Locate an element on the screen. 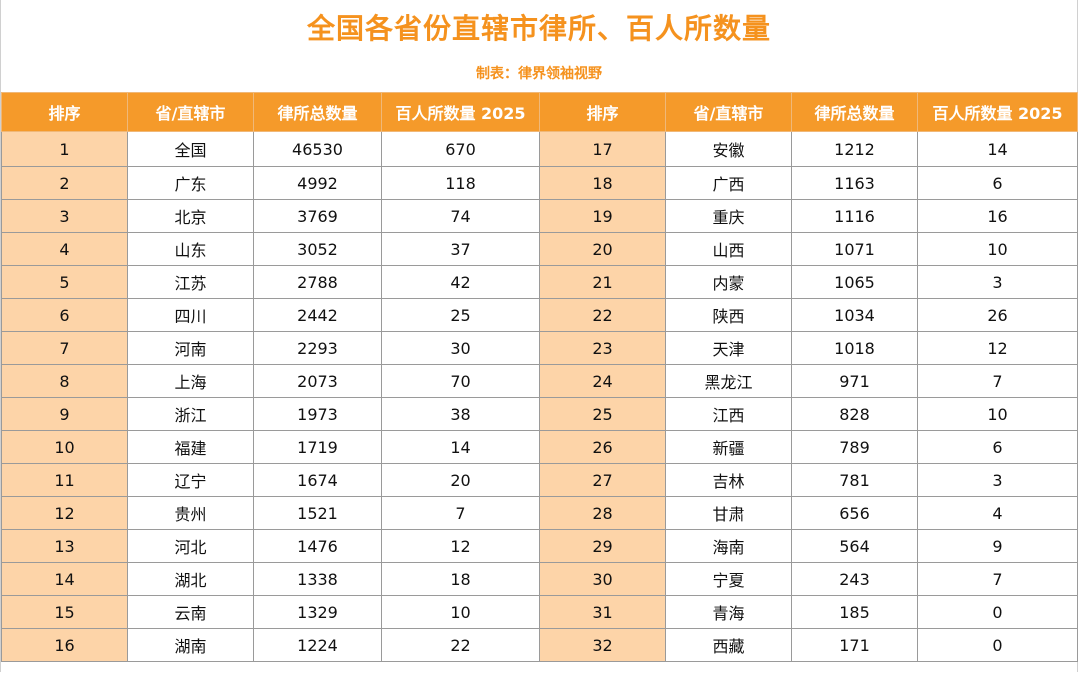 The width and height of the screenshot is (1080, 673). rank-cell: 2 is located at coordinates (64, 183).